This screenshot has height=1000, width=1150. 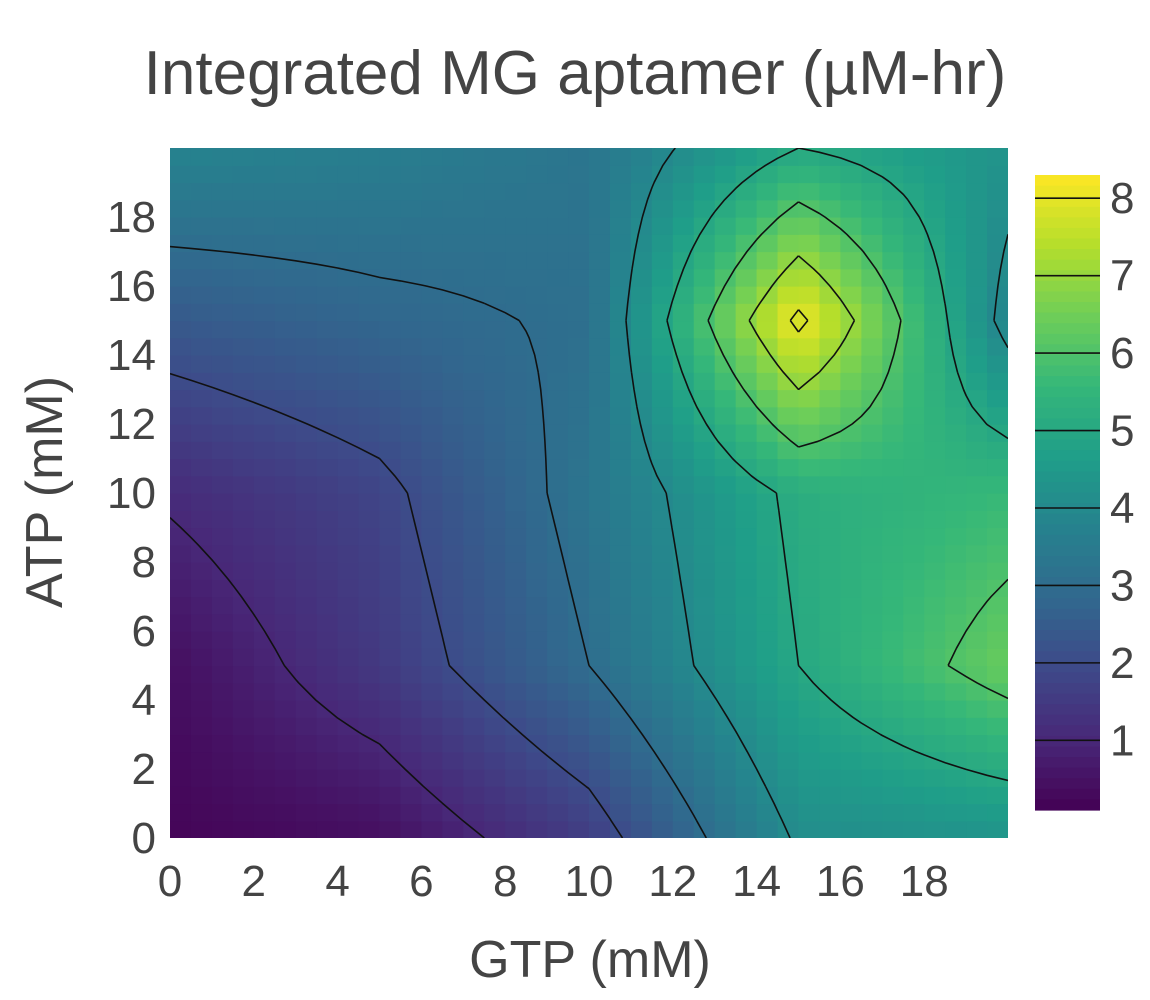 What do you see at coordinates (131, 217) in the screenshot?
I see `y-tick-label: 18` at bounding box center [131, 217].